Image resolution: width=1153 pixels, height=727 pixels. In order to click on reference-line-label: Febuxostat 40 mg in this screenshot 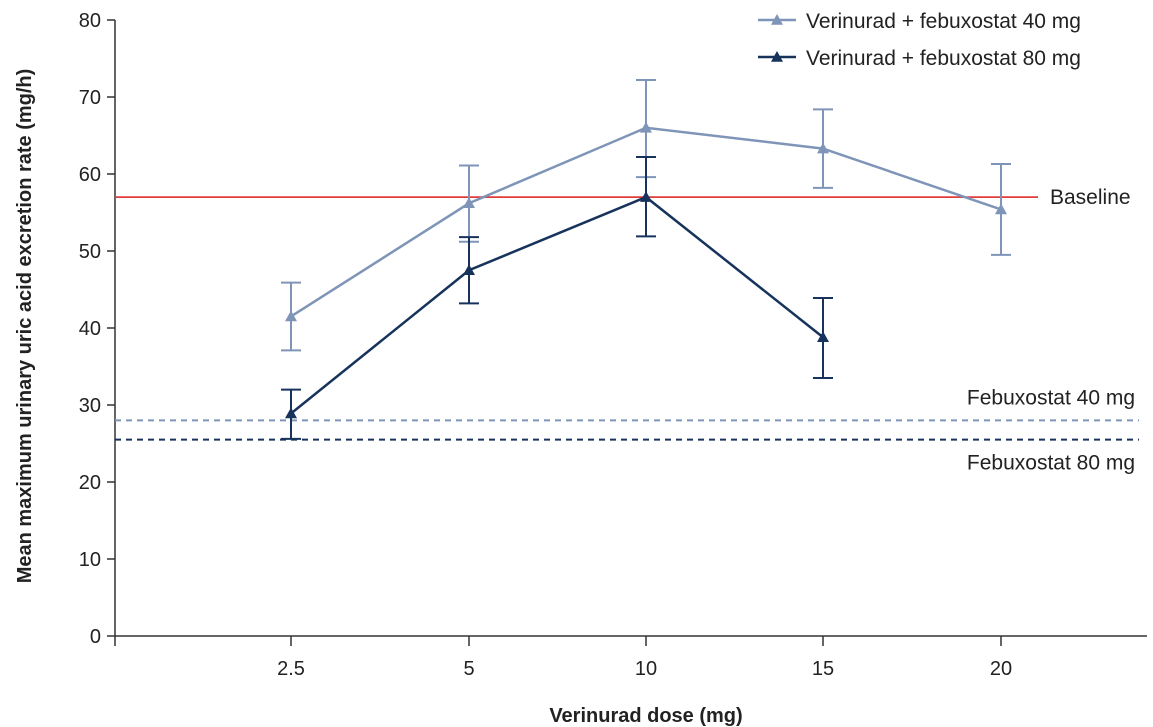, I will do `click(1051, 397)`.